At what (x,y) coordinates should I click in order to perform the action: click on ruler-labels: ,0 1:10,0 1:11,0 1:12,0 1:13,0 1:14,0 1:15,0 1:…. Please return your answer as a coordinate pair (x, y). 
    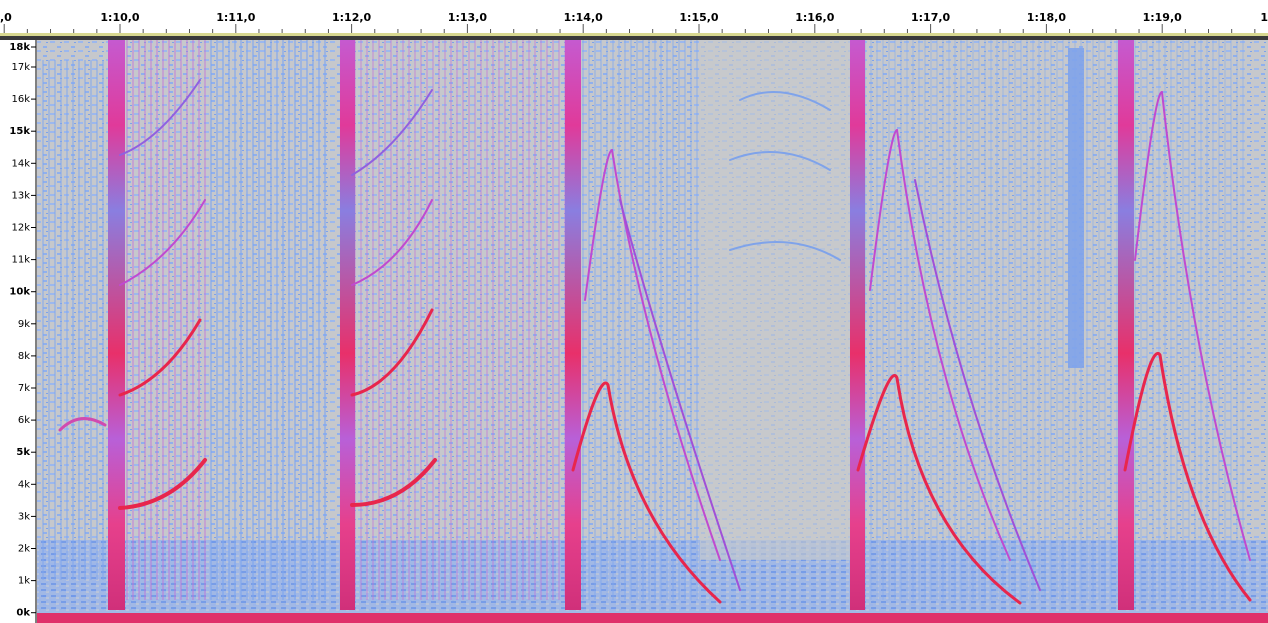
    Looking at the image, I should click on (634, 17).